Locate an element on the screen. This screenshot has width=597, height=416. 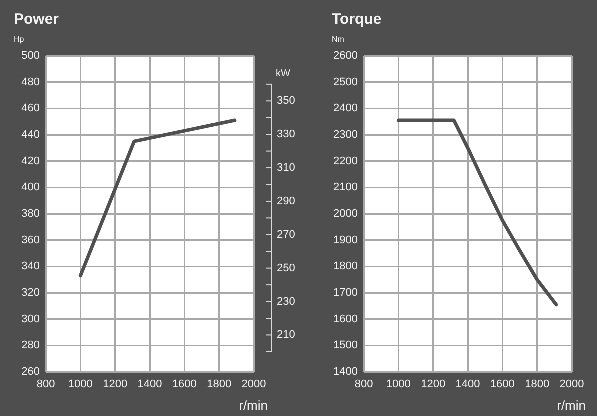
y-tick-label: 2000 is located at coordinates (346, 214).